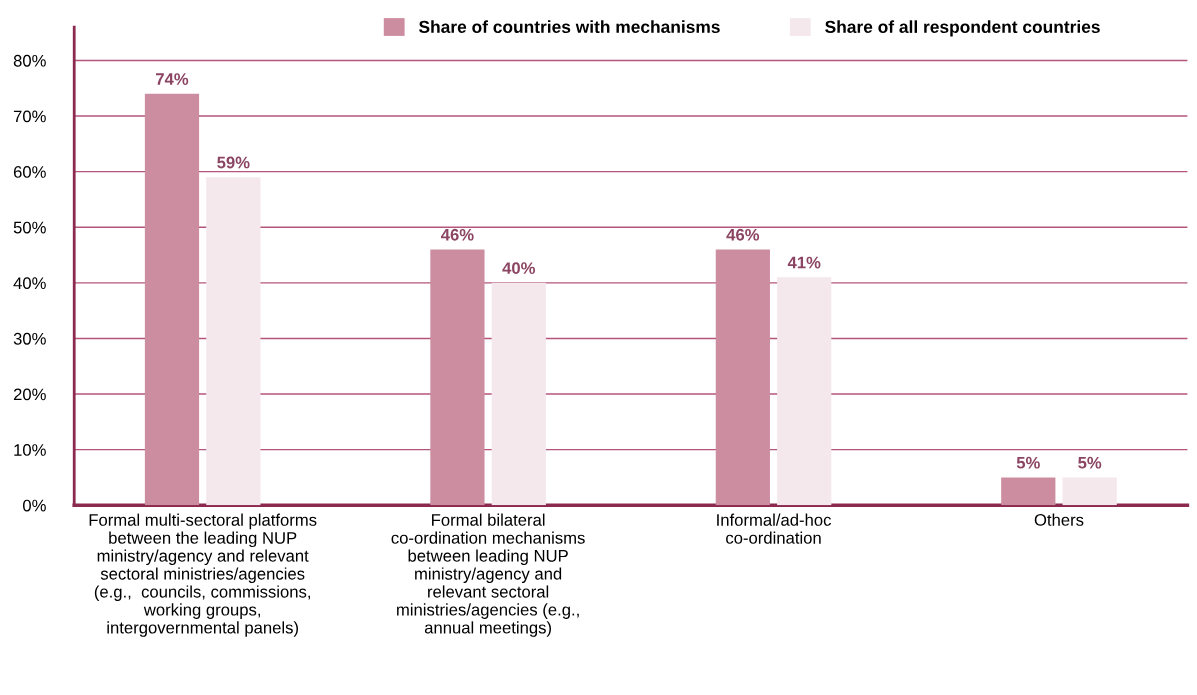 The image size is (1197, 695). Describe the element at coordinates (172, 79) in the screenshot. I see `text: 74%` at that location.